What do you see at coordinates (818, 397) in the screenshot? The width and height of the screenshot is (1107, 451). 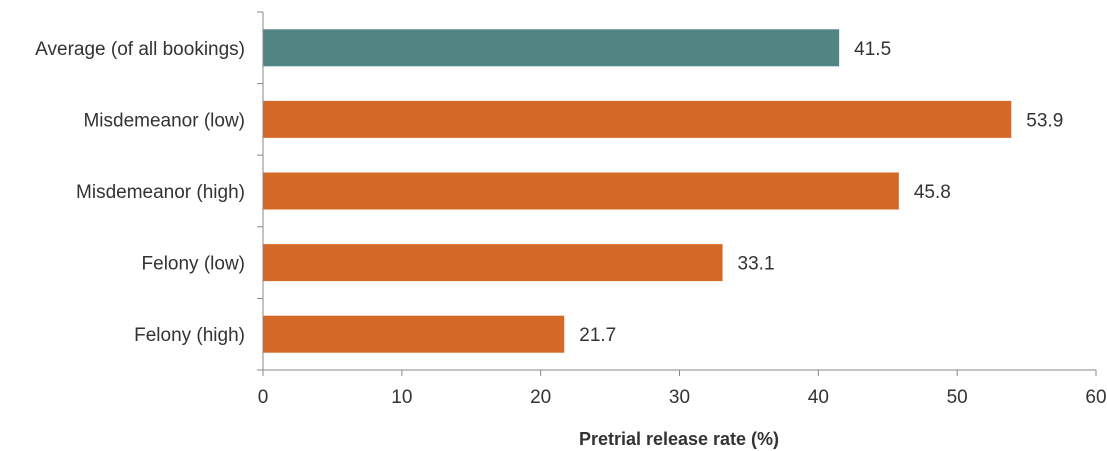 I see `x-tick-label: 40` at bounding box center [818, 397].